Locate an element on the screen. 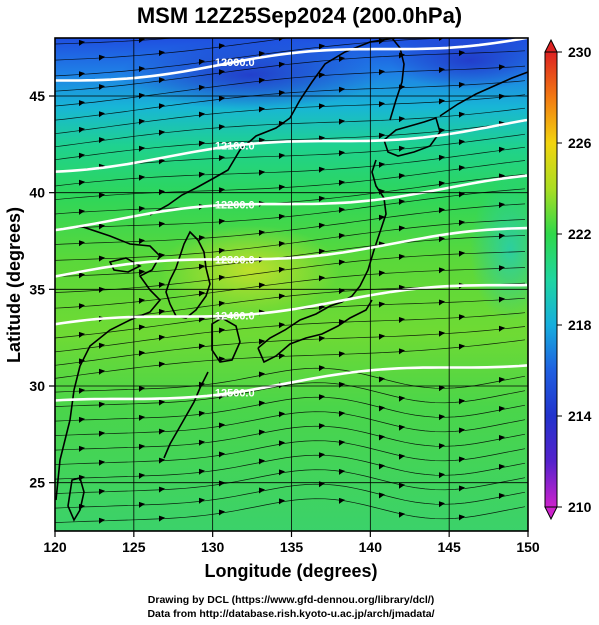 Image resolution: width=599 pixels, height=625 pixels. warm-region is located at coordinates (250, 270).